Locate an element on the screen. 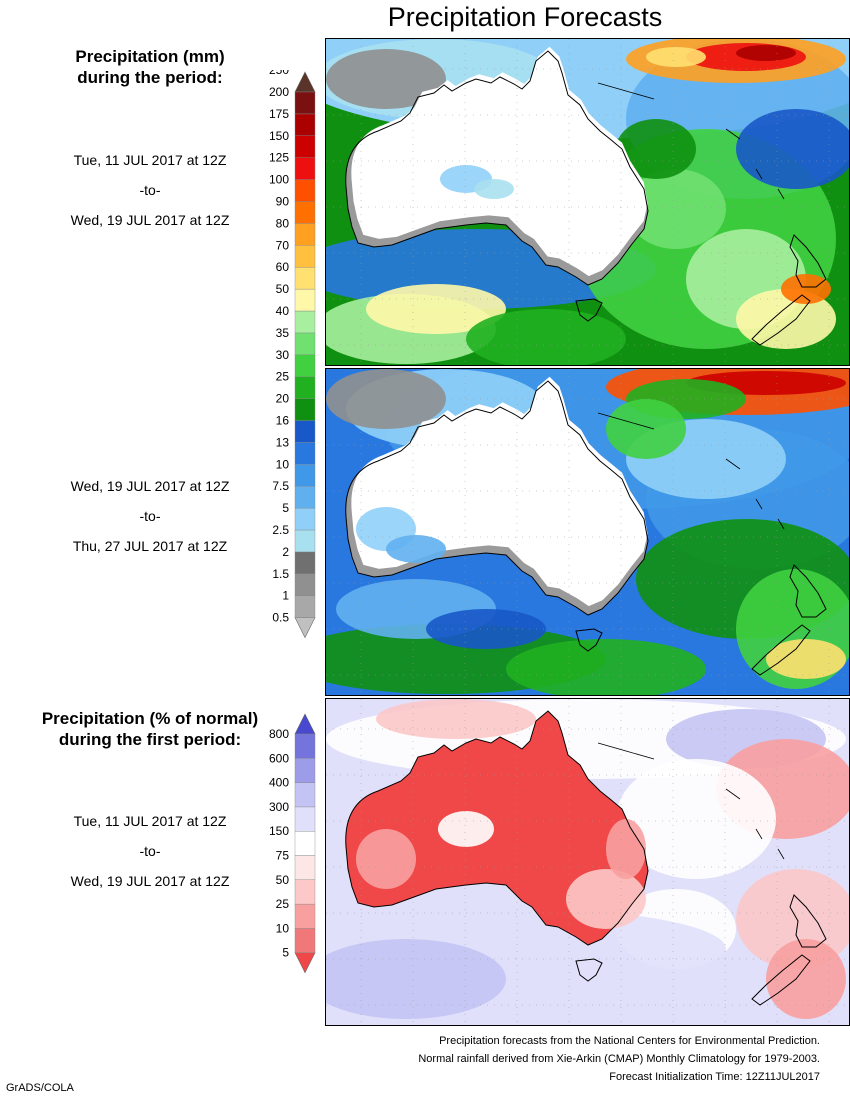 Image resolution: width=850 pixels, height=1100 pixels. precip-colorbar-tick-label: 0.5 is located at coordinates (280, 618).